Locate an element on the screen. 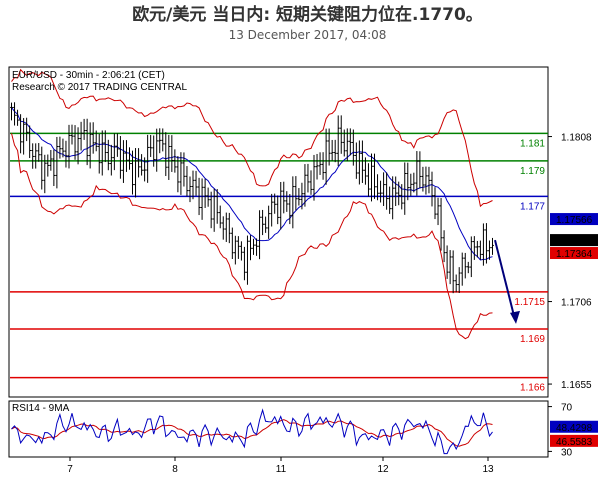 The width and height of the screenshot is (615, 482). rsi-tag-label-1: 46.5583 is located at coordinates (574, 442).